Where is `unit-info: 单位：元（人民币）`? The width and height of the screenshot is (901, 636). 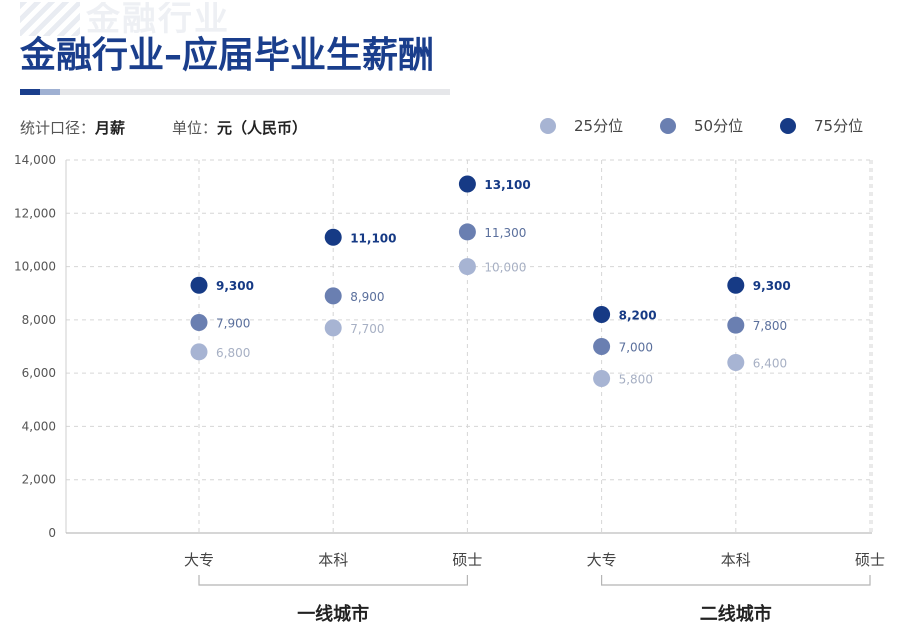 unit-info: 单位：元（人民币） is located at coordinates (239, 127).